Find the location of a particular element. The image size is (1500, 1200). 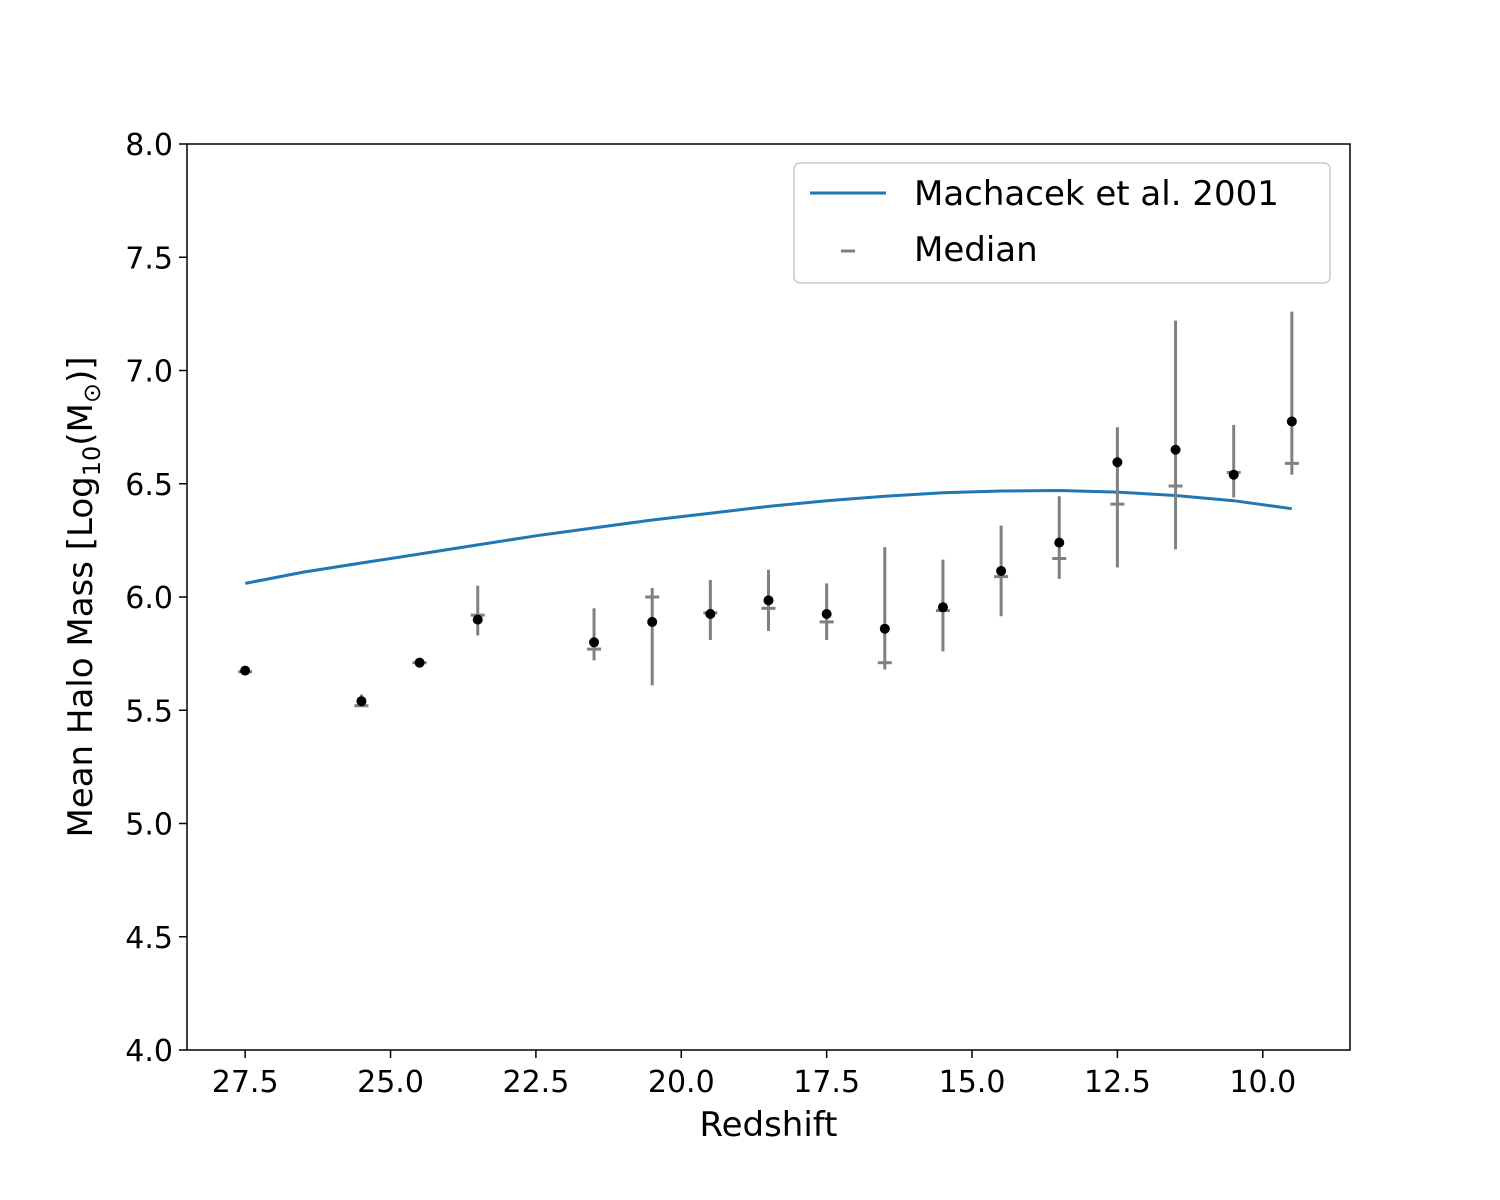

legend-entry-median: Median is located at coordinates (976, 250).